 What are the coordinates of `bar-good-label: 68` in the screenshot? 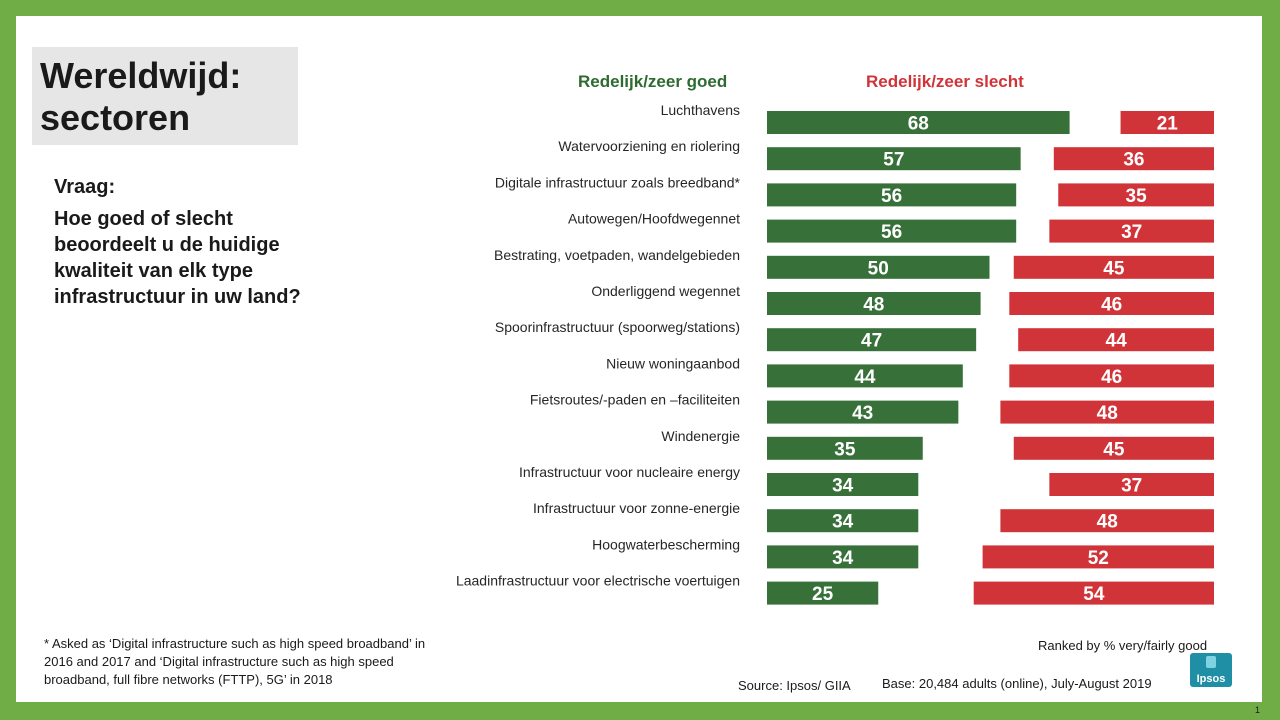 It's located at (918, 124).